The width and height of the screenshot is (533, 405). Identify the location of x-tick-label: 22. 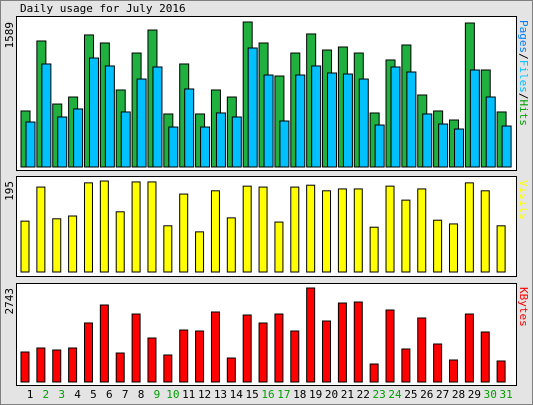
(363, 394).